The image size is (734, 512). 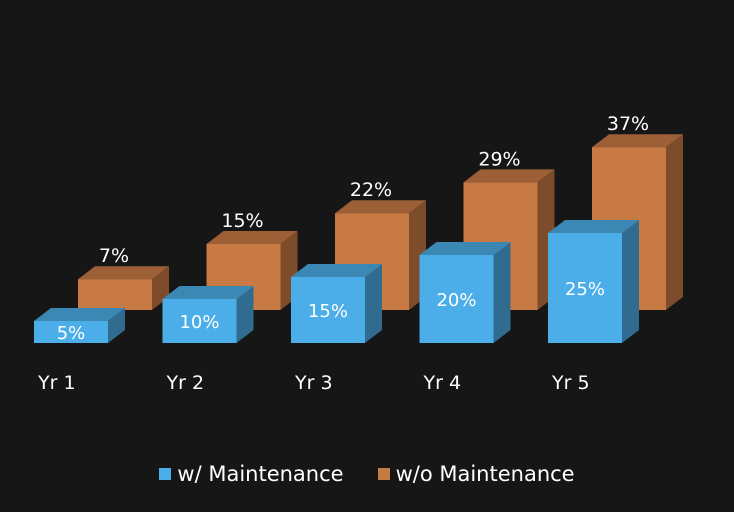 What do you see at coordinates (245, 314) in the screenshot?
I see `bar-with-maintenance-2-side` at bounding box center [245, 314].